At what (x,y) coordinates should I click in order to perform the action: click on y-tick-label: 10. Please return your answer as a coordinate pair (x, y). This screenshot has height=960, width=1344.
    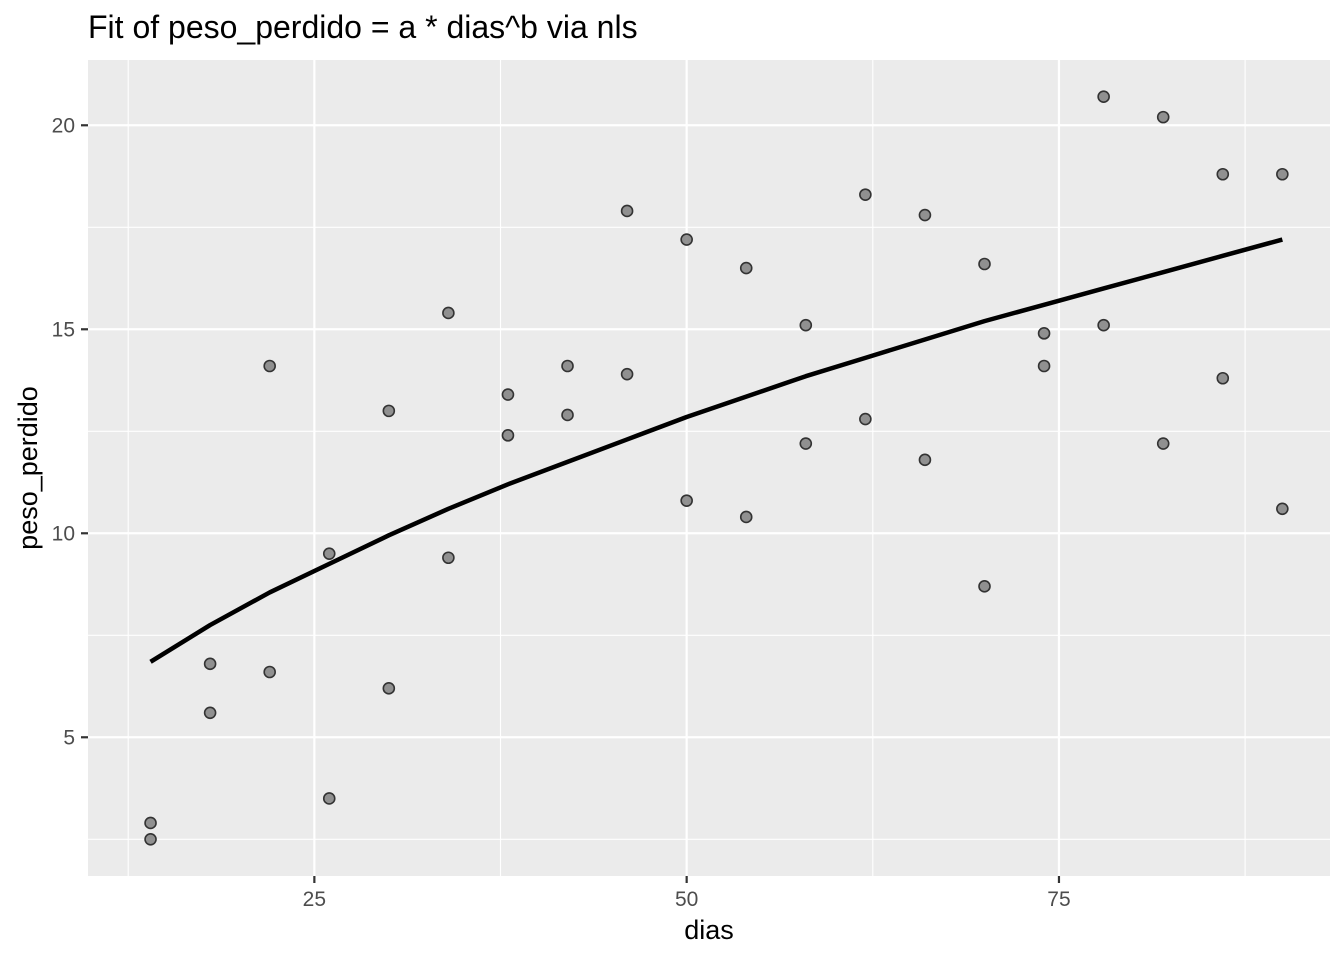
    Looking at the image, I should click on (63, 533).